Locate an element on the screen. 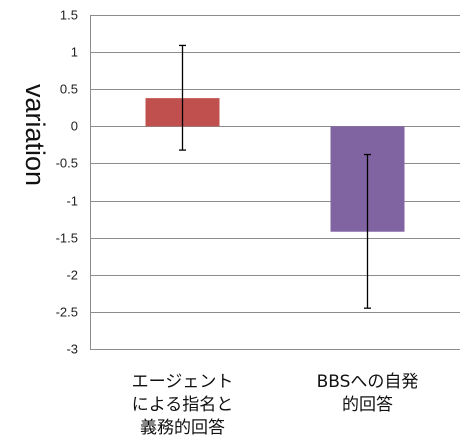  y-axis-label: variation is located at coordinates (35, 135).